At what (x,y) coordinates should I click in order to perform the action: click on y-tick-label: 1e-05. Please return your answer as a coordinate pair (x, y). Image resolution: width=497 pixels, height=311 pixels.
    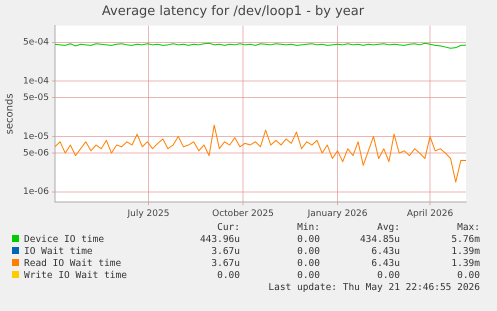
    Looking at the image, I should click on (35, 137).